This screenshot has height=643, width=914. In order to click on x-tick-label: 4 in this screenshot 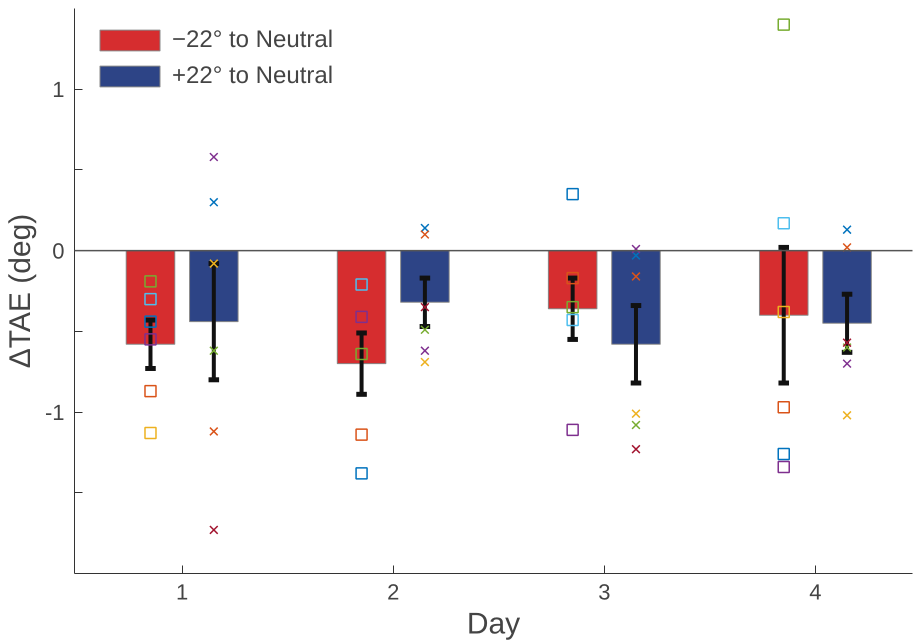, I will do `click(815, 592)`.